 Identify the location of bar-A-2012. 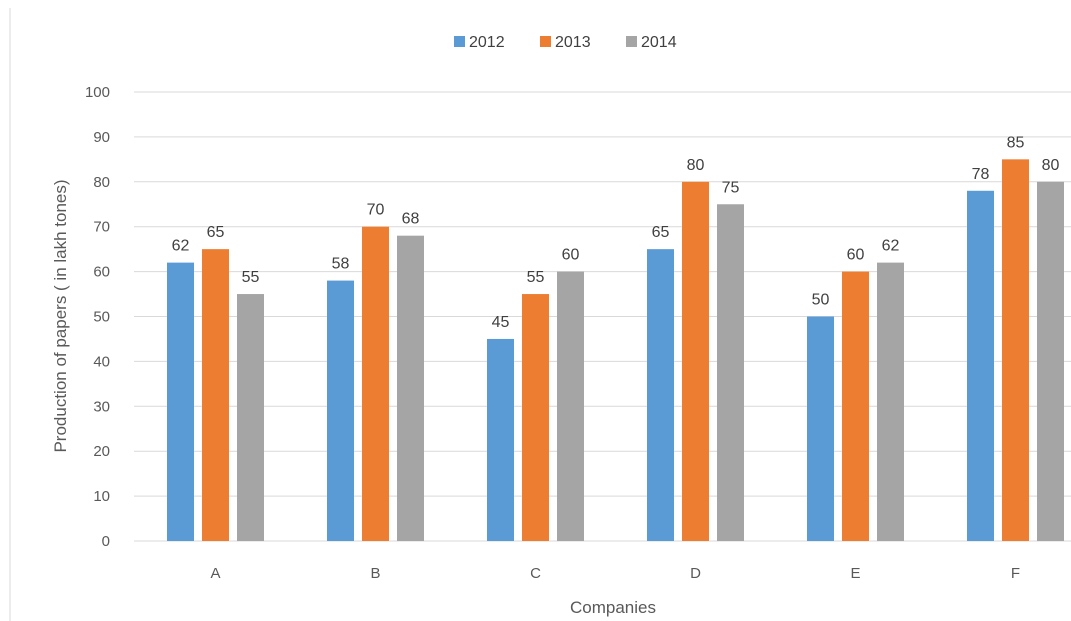
(180, 401).